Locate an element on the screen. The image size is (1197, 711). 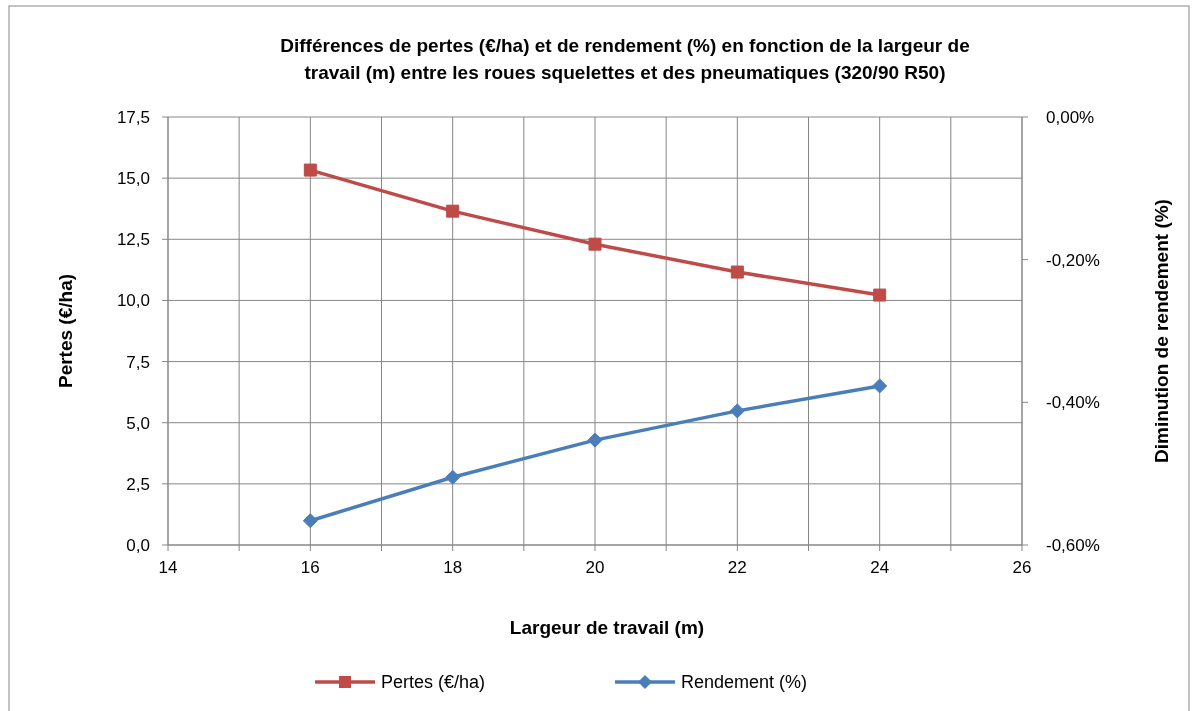
x-tick-label: 26 is located at coordinates (1022, 567).